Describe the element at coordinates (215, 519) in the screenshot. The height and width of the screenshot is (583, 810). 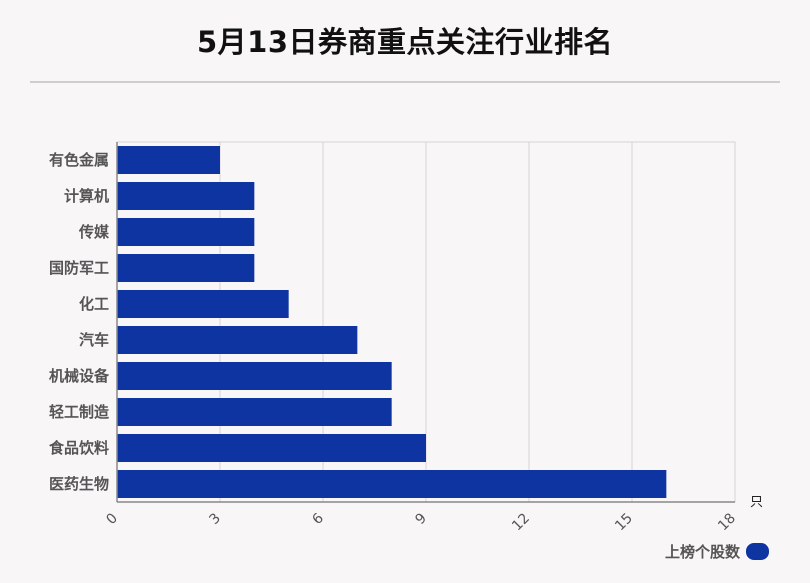
I see `x-tick-label: 3` at that location.